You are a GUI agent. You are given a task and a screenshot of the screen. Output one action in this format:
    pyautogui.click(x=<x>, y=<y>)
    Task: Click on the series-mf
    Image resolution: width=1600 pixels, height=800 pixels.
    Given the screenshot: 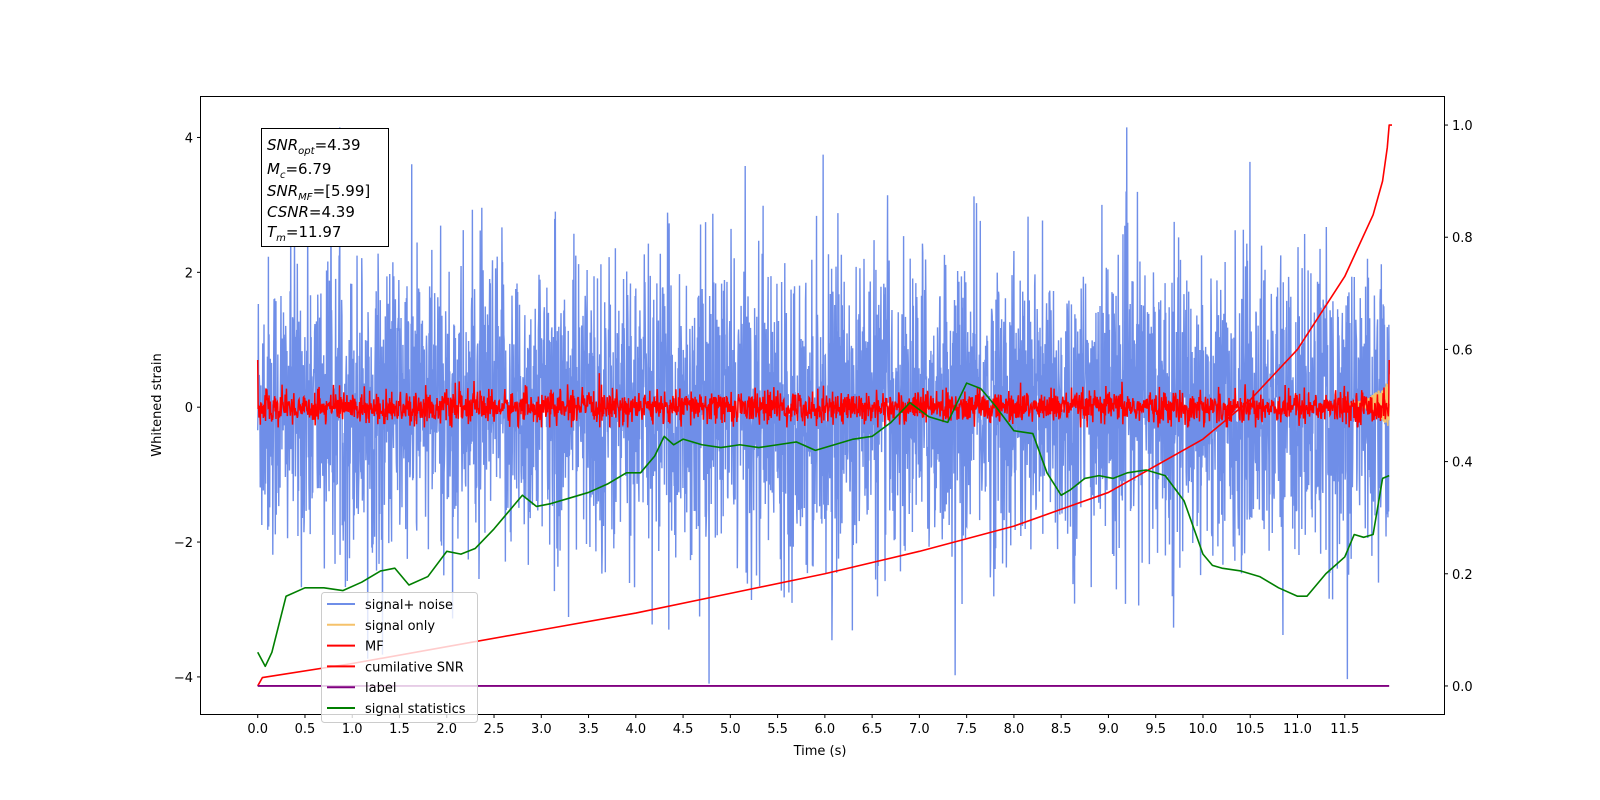 What is the action you would take?
    pyautogui.click(x=823, y=394)
    